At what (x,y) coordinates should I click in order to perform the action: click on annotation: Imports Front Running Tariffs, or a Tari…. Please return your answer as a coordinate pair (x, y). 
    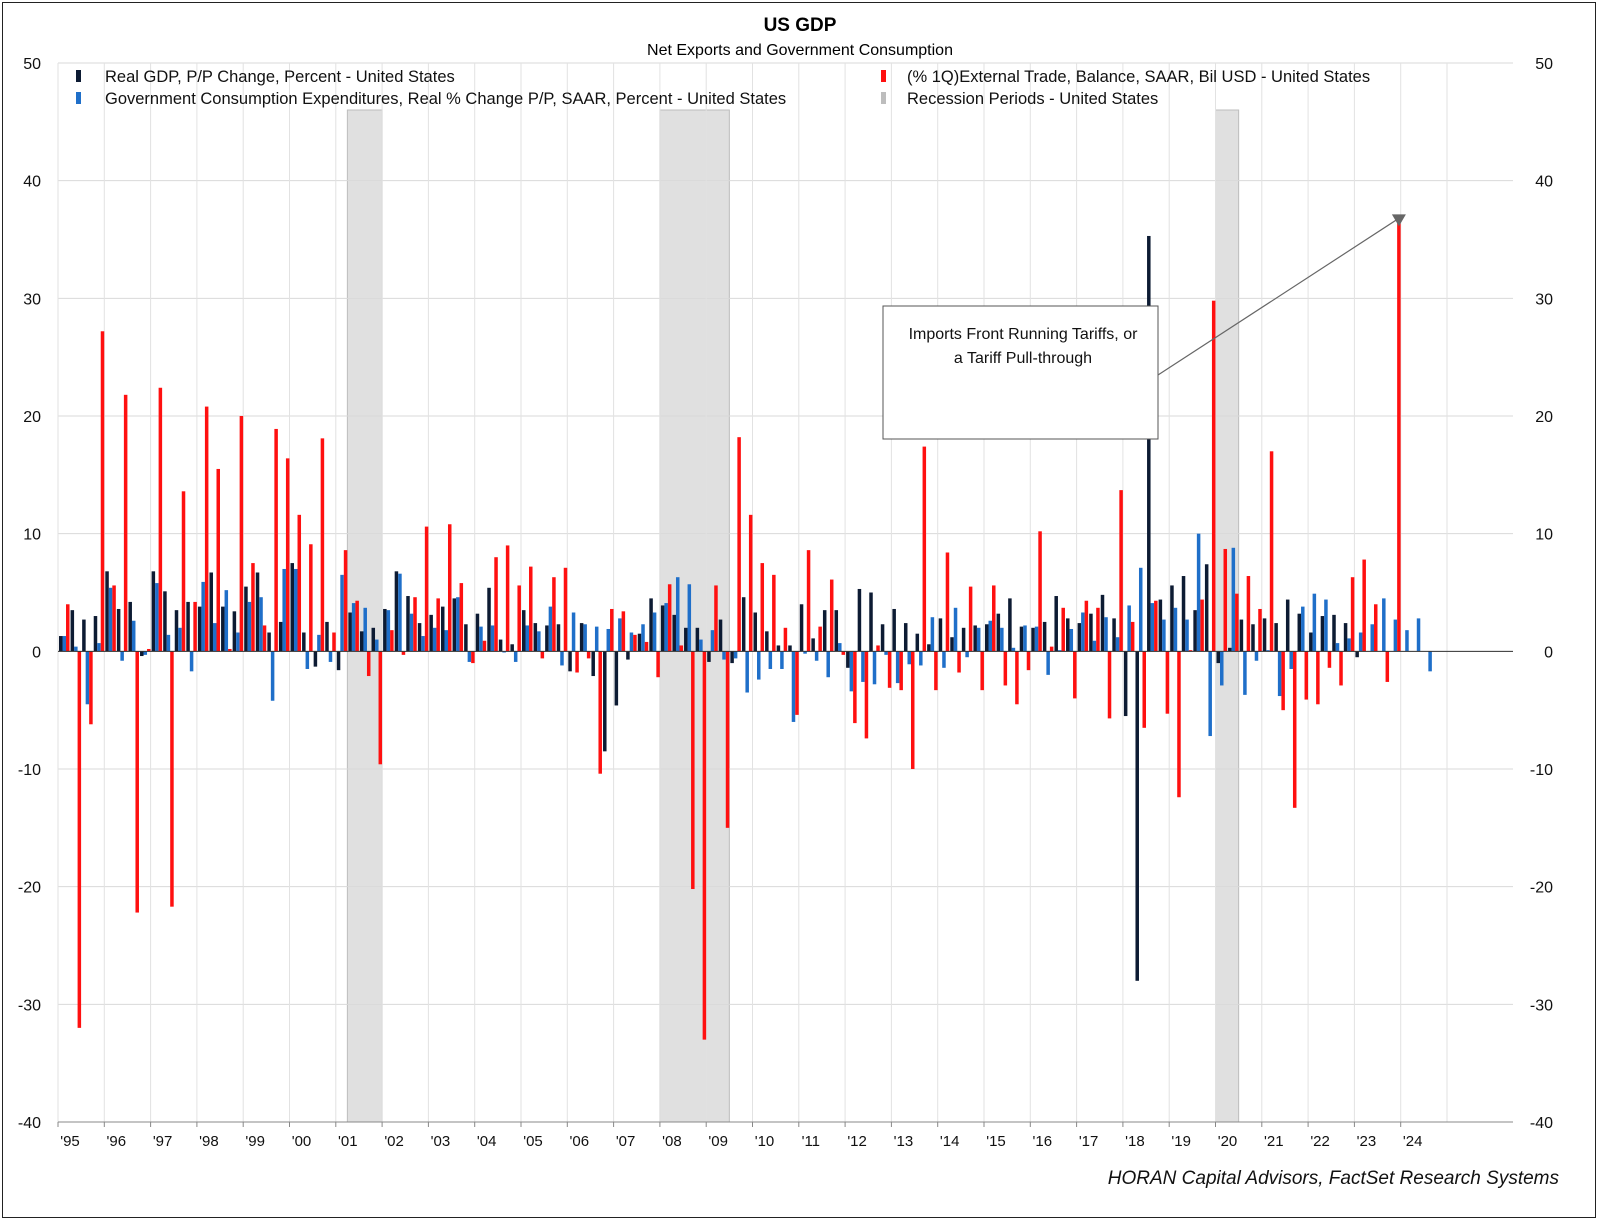
    Looking at the image, I should click on (1144, 327).